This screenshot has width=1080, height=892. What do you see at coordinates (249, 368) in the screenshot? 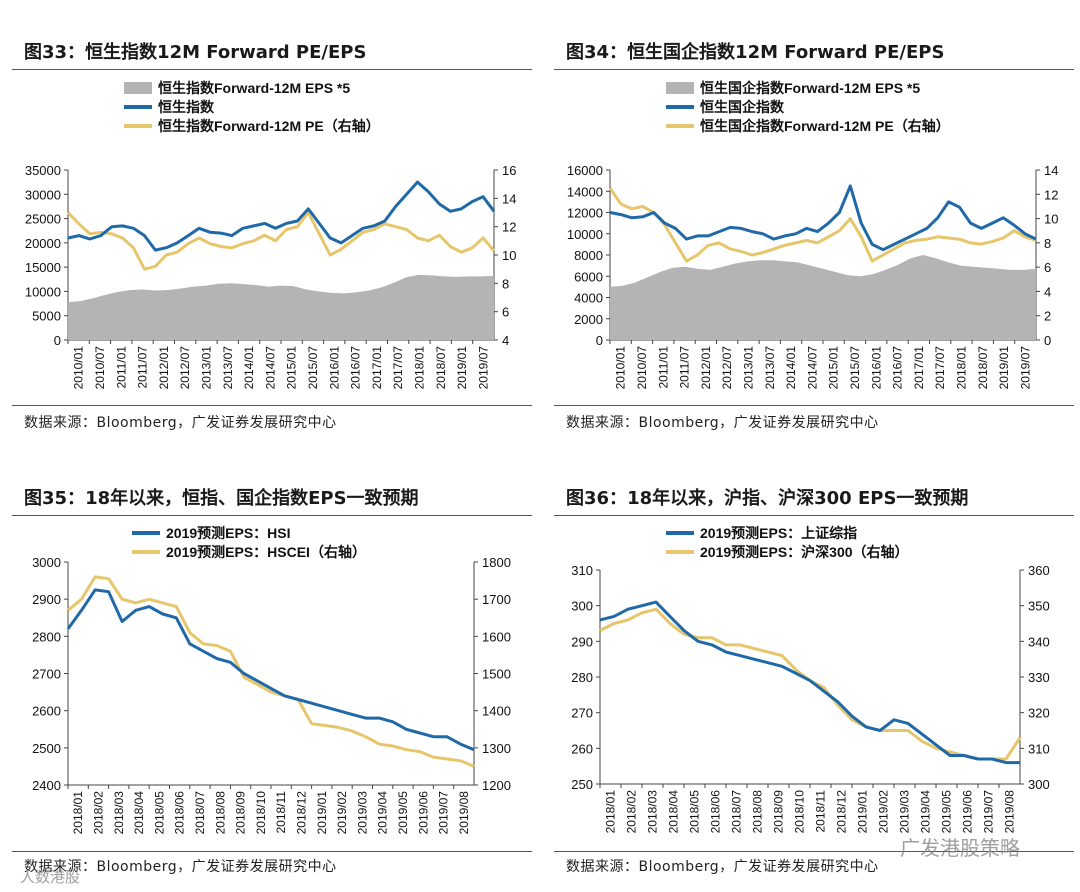
I see `x-tick-label: 2014/01` at bounding box center [249, 368].